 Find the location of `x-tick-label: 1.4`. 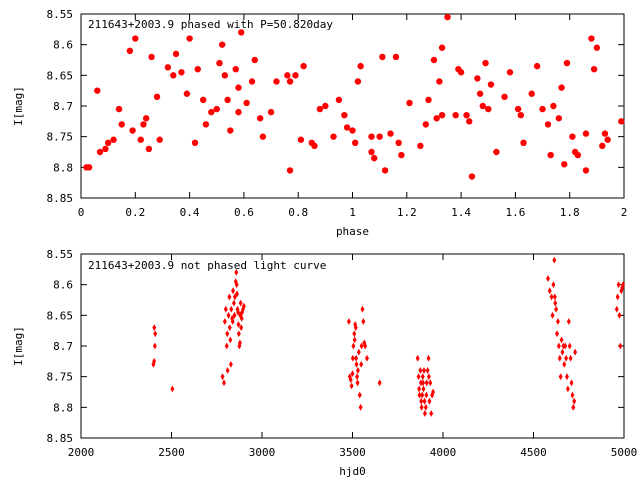

x-tick-label: 1.4 is located at coordinates (461, 212).